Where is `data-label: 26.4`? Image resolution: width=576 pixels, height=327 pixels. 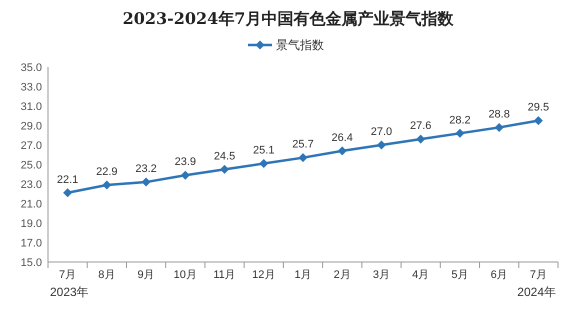
data-label: 26.4 is located at coordinates (342, 138).